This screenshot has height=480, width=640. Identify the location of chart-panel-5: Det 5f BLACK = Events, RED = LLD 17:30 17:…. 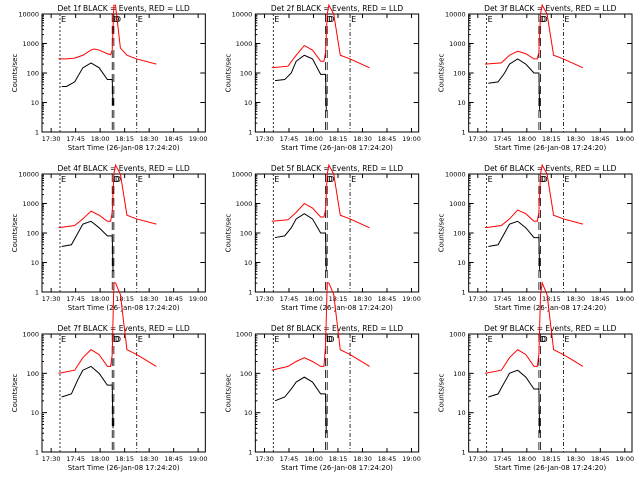
(322, 238).